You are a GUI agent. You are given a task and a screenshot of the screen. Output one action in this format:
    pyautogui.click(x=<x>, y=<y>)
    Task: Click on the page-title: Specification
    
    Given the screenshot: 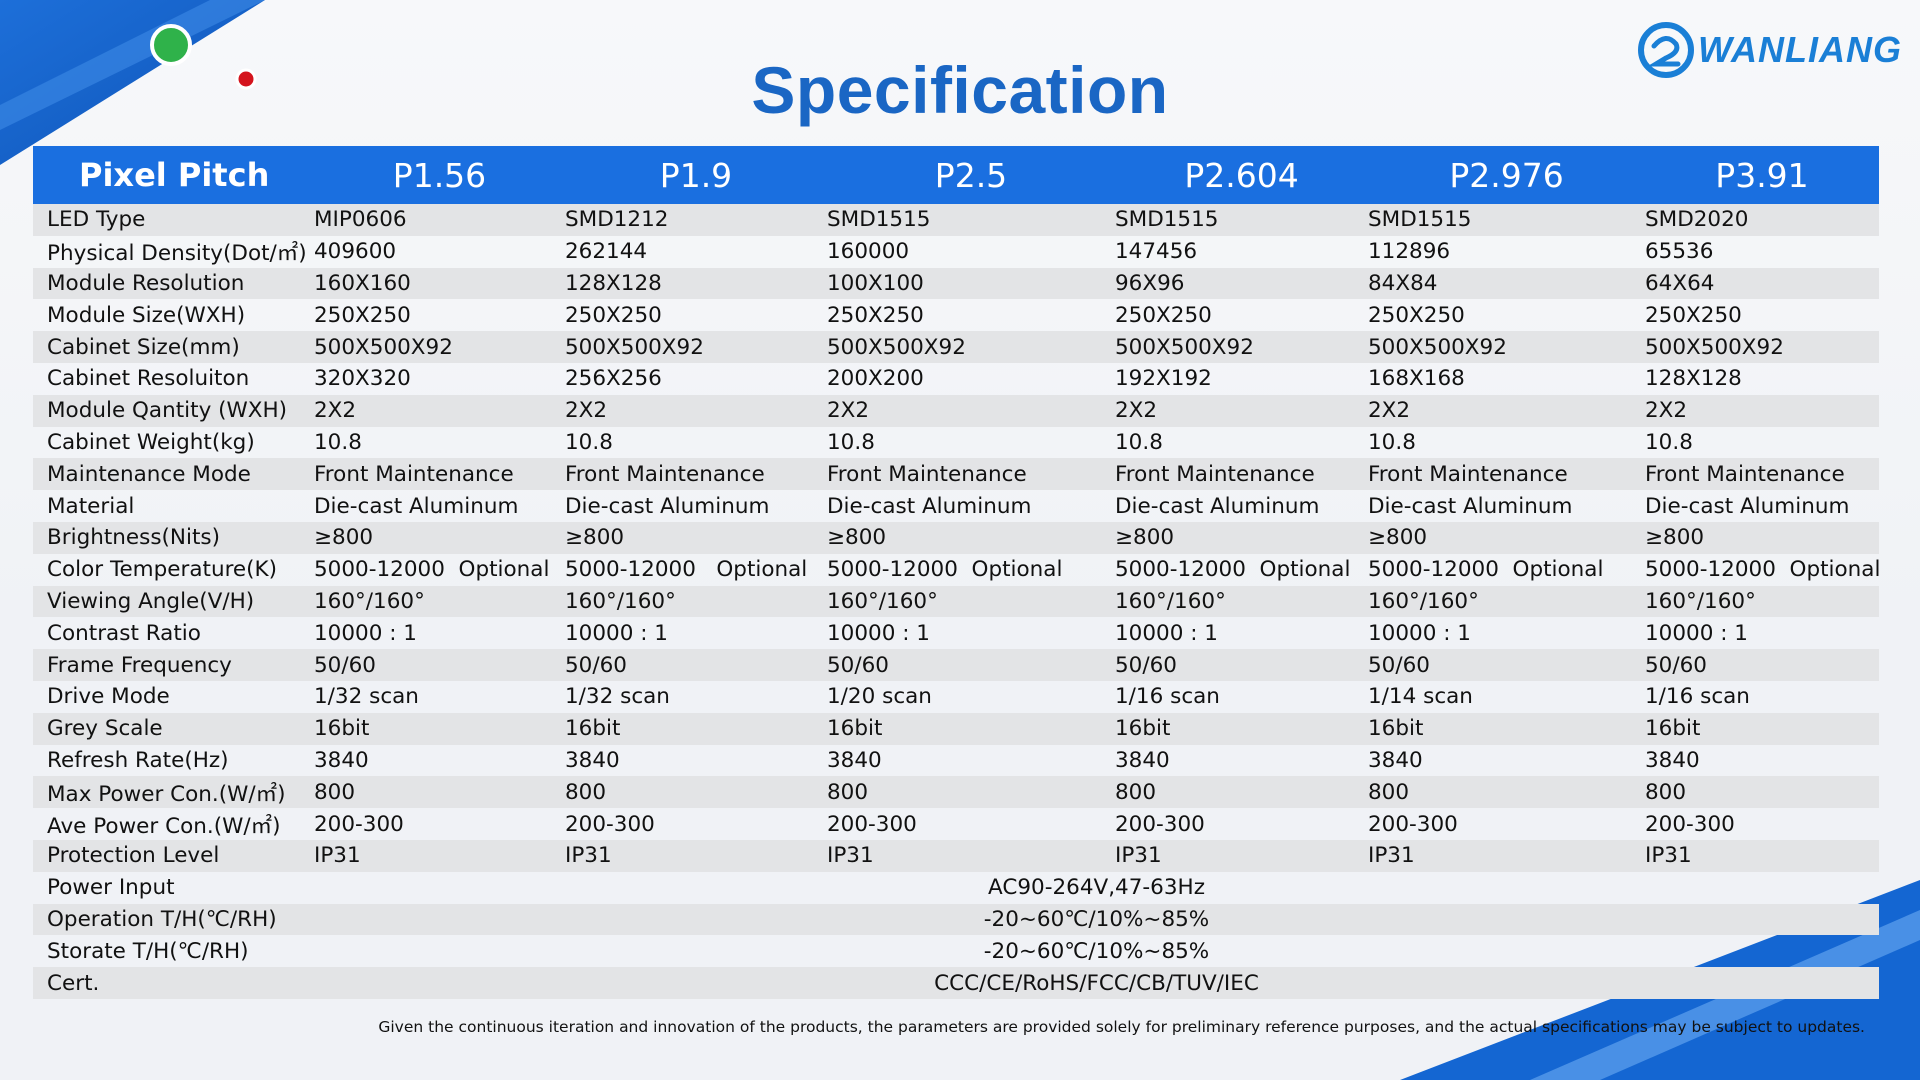 What is the action you would take?
    pyautogui.click(x=960, y=90)
    